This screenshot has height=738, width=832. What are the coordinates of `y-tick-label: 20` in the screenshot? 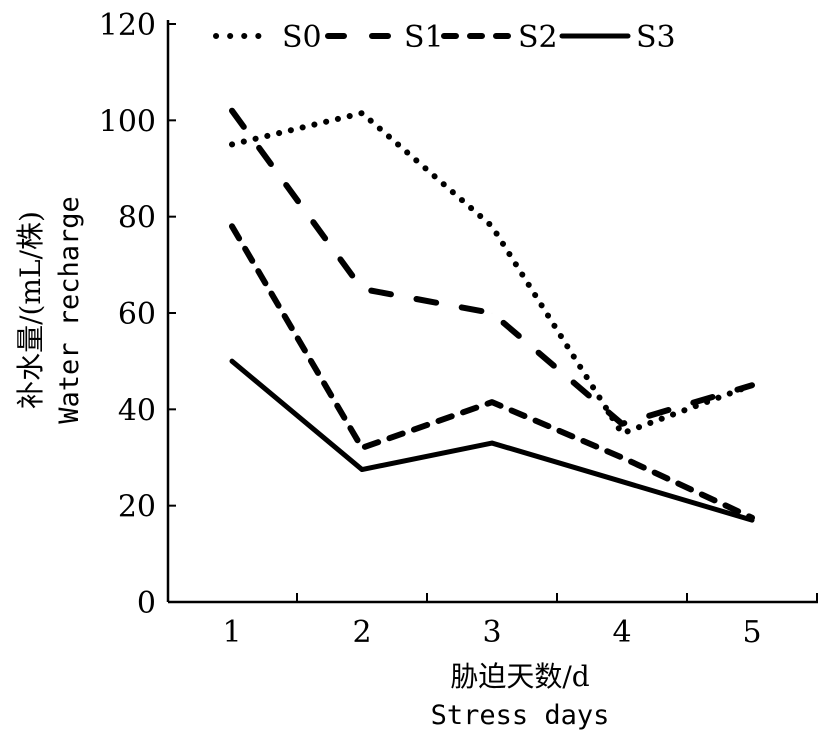 It's located at (137, 507).